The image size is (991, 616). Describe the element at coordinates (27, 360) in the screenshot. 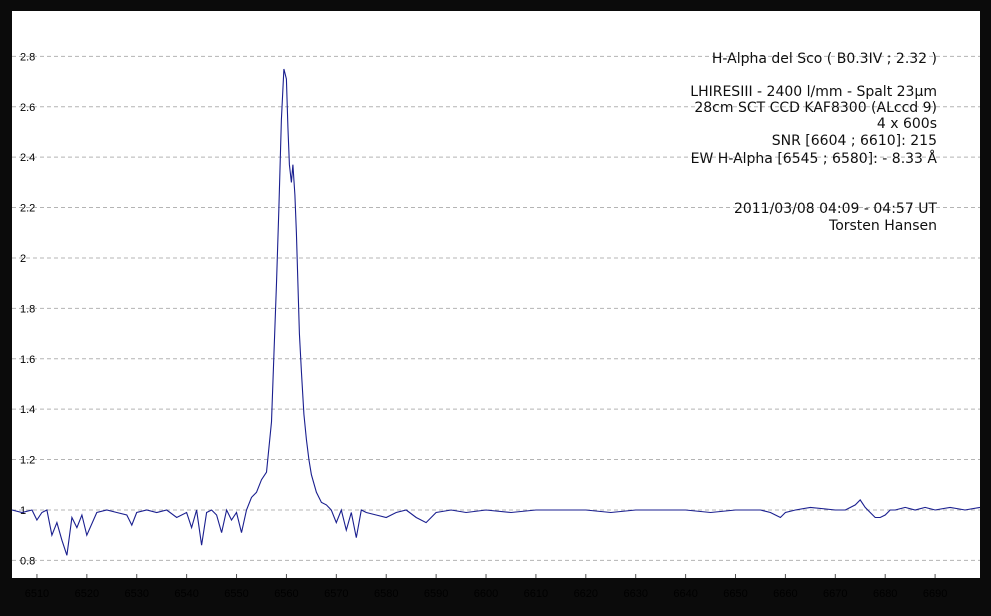

I see `y-tick-label: 1.6` at that location.